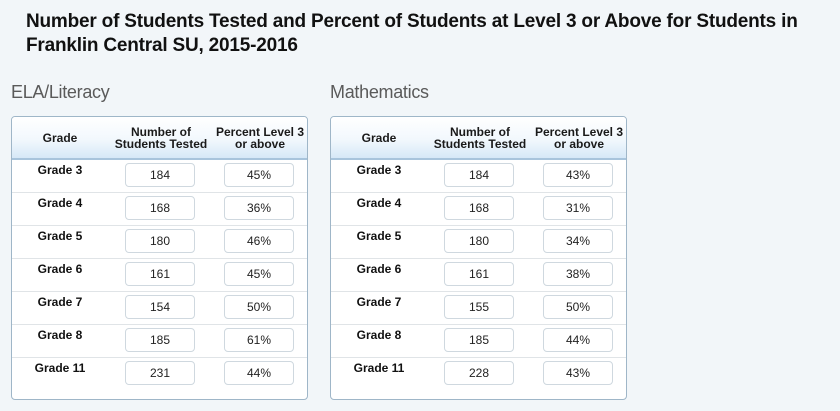  I want to click on table-row: Grade 6 161 38%, so click(478, 275).